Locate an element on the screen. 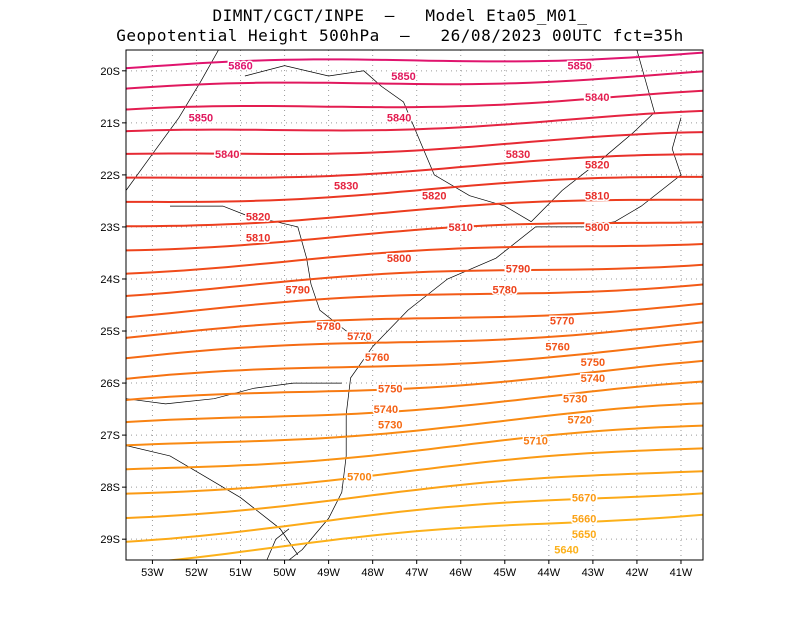  lon-tick-label: 46W is located at coordinates (460, 573).